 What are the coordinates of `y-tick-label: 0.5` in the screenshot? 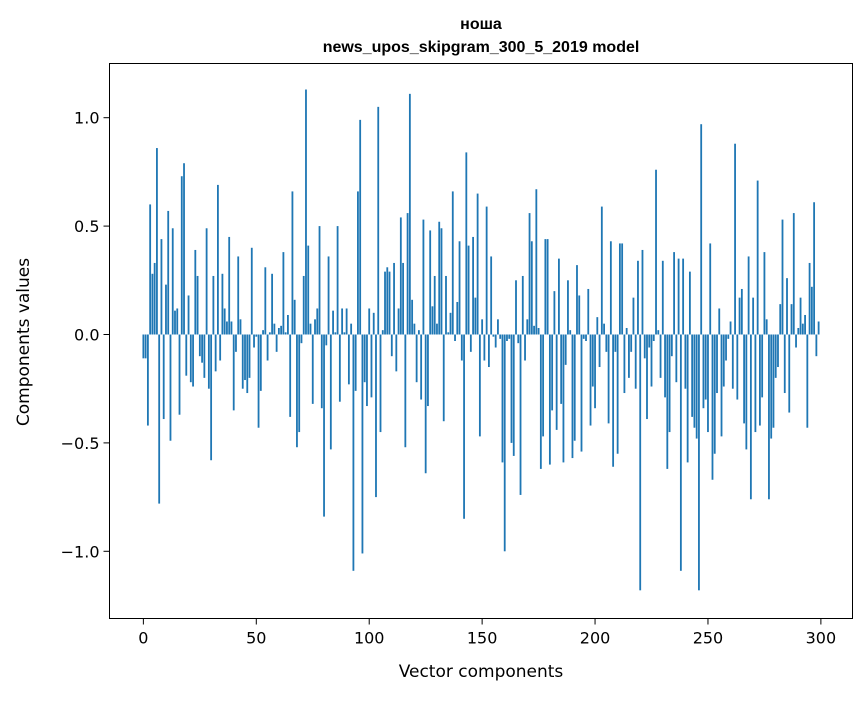 It's located at (86, 226).